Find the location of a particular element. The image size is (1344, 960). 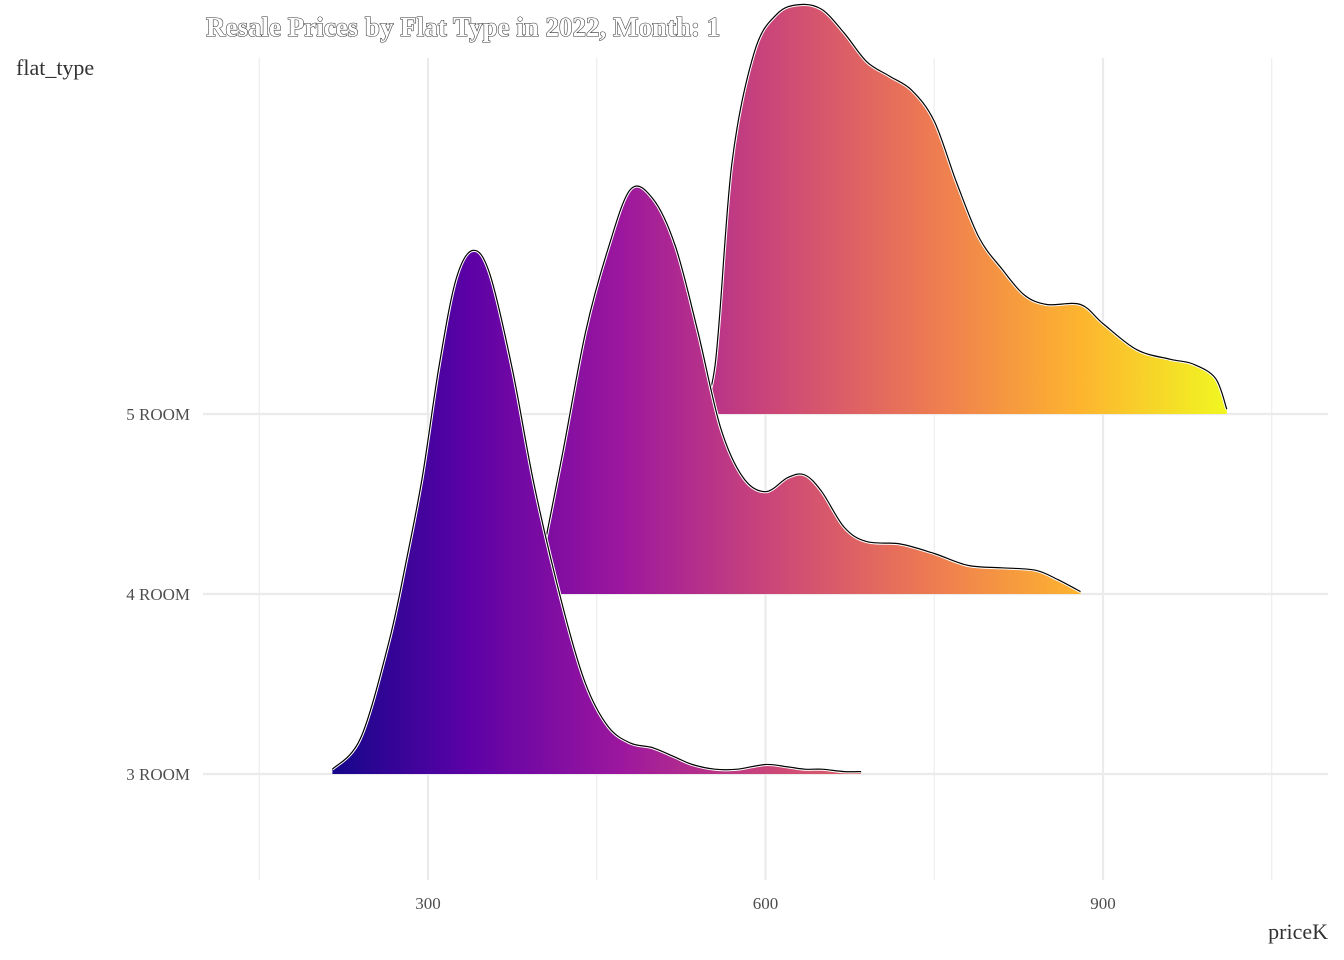

y-tick-label: 3 ROOM is located at coordinates (158, 774).